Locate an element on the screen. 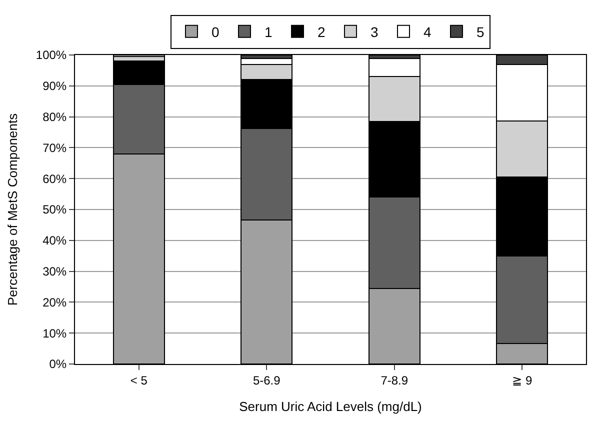  legend-label: 5 is located at coordinates (480, 32).